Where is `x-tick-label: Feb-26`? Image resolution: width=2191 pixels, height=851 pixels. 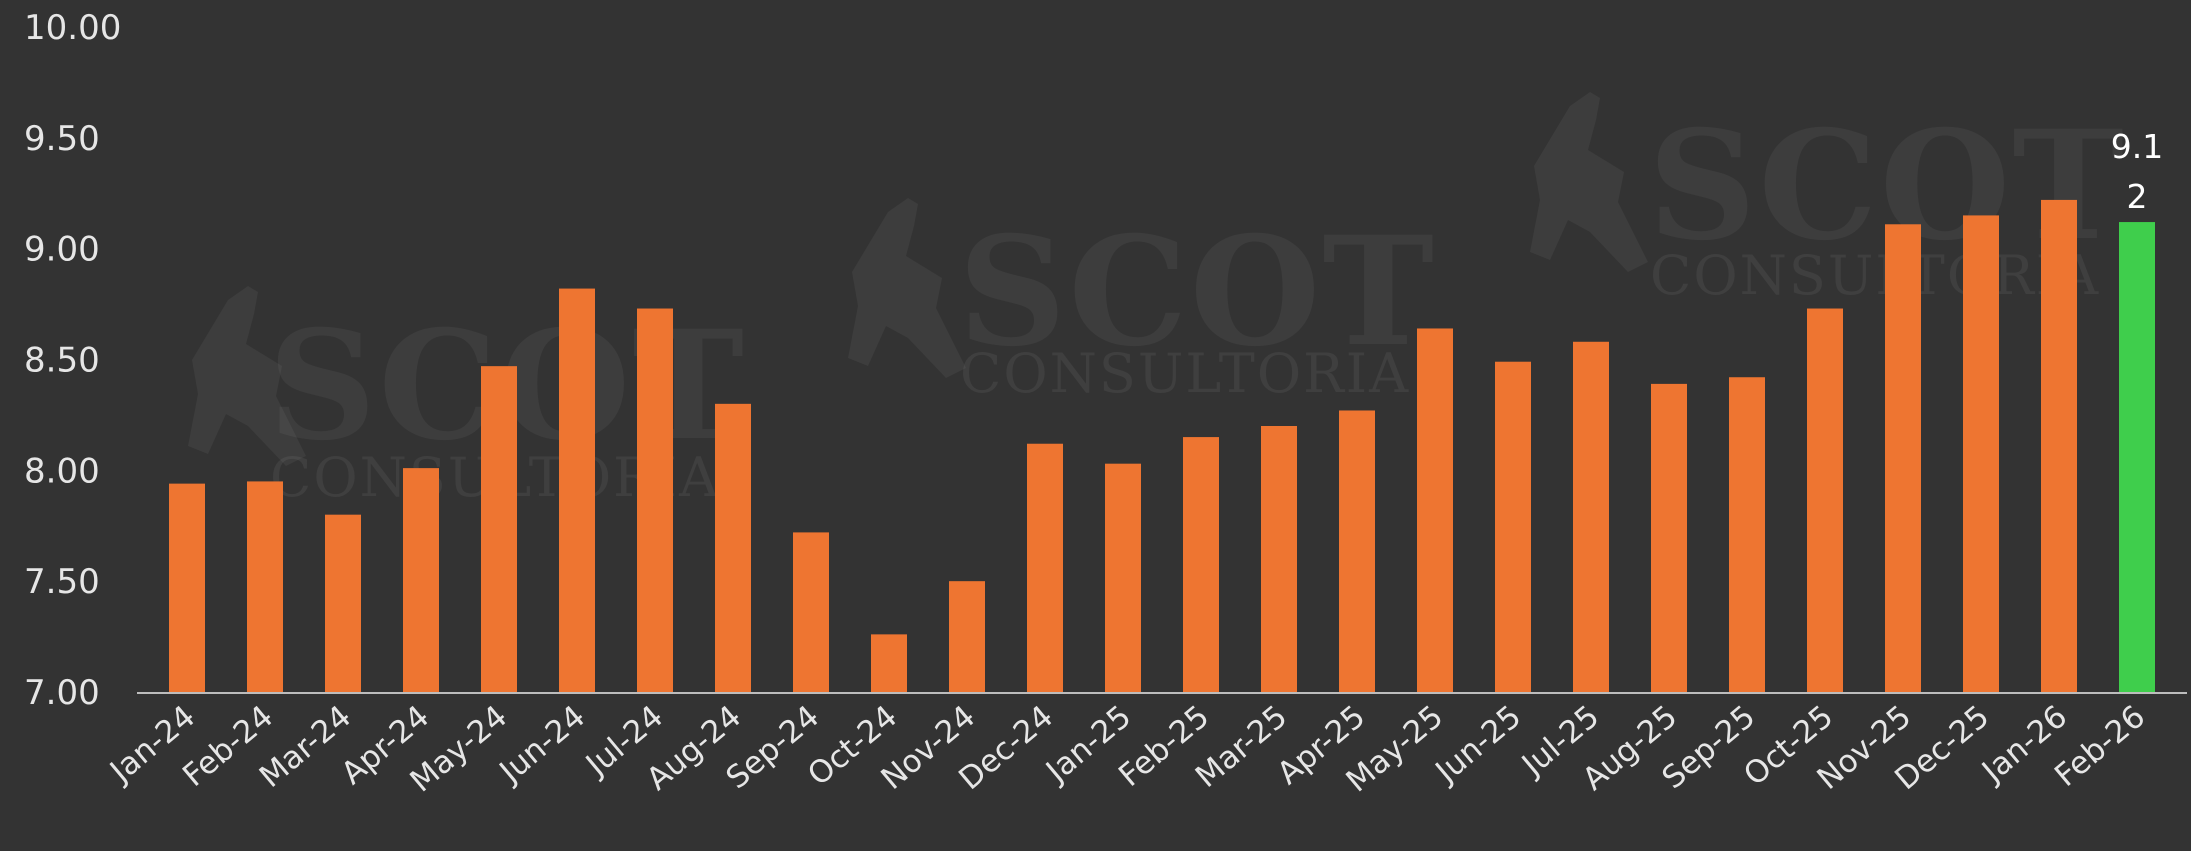
x-tick-label: Feb-26 is located at coordinates (2100, 746).